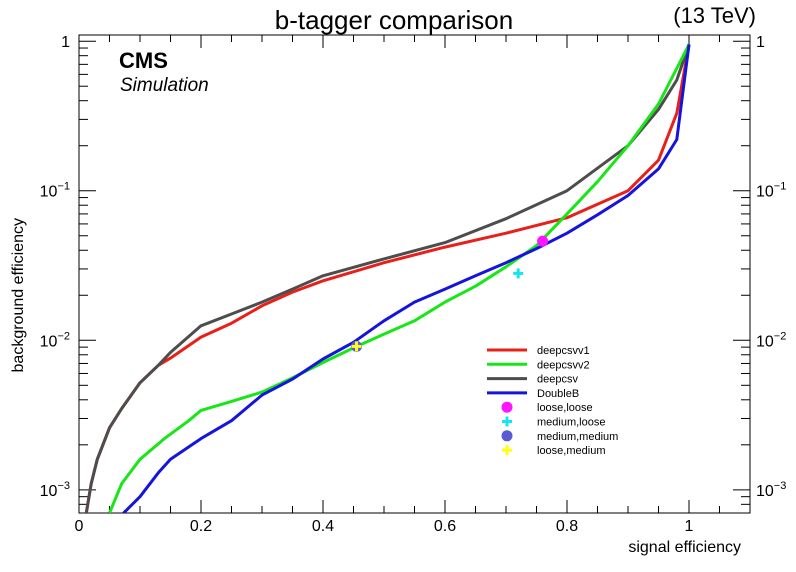 The image size is (796, 572). I want to click on legend-label: deepcsvv1, so click(563, 351).